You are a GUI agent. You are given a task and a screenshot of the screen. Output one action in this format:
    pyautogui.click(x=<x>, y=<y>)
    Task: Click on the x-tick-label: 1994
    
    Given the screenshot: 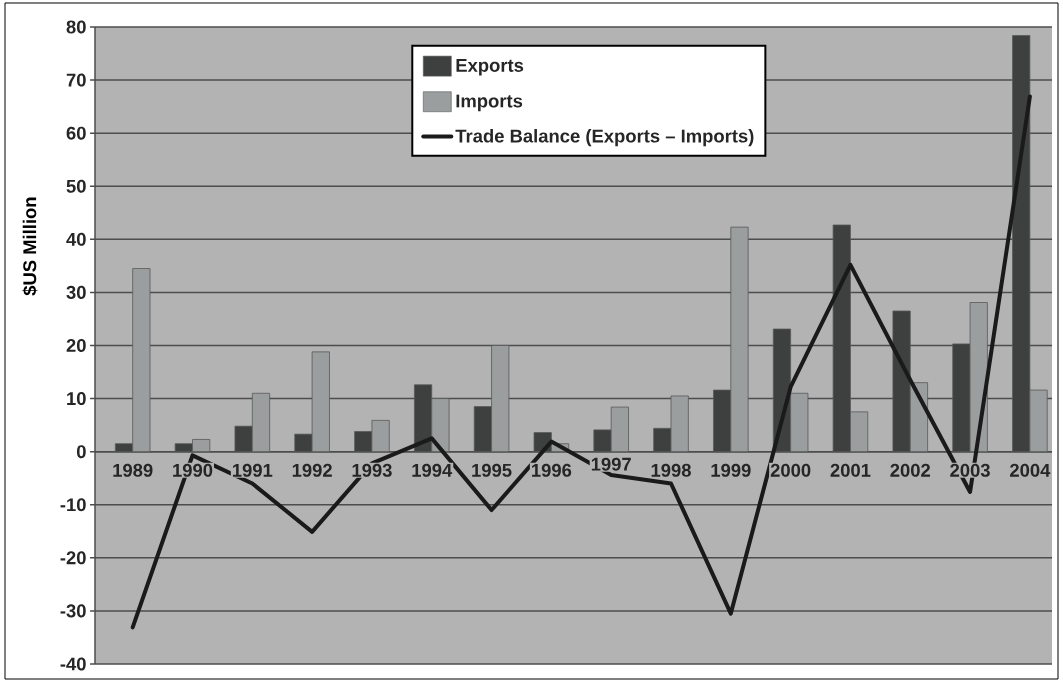 What is the action you would take?
    pyautogui.click(x=432, y=470)
    